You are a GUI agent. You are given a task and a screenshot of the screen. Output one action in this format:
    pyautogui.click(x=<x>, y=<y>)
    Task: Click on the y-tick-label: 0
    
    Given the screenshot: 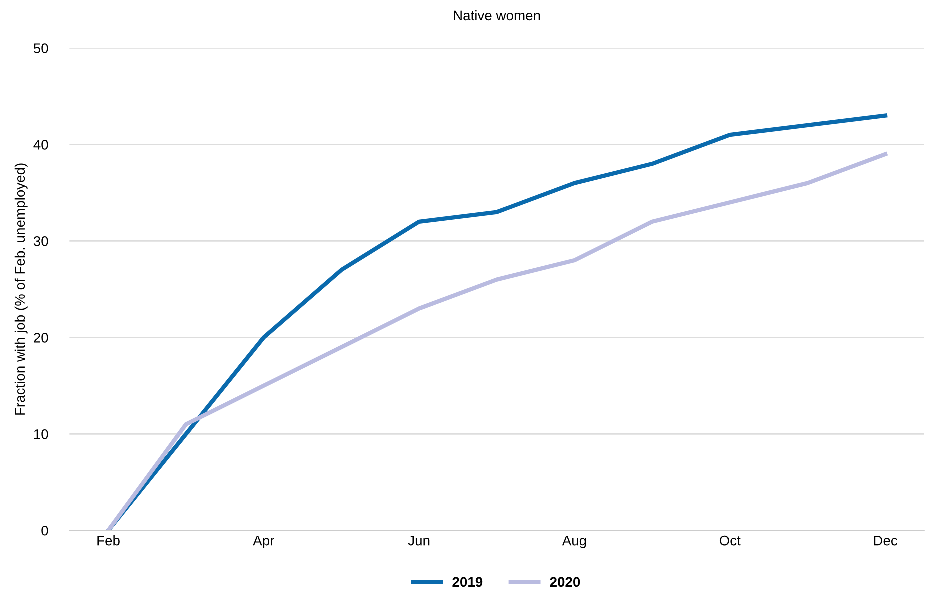 What is the action you would take?
    pyautogui.click(x=45, y=531)
    